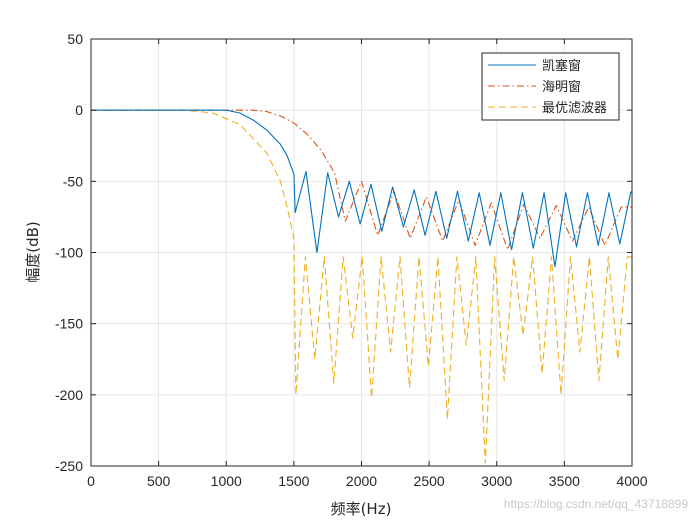  Describe the element at coordinates (226, 481) in the screenshot. I see `x-tick-label: 1000` at that location.